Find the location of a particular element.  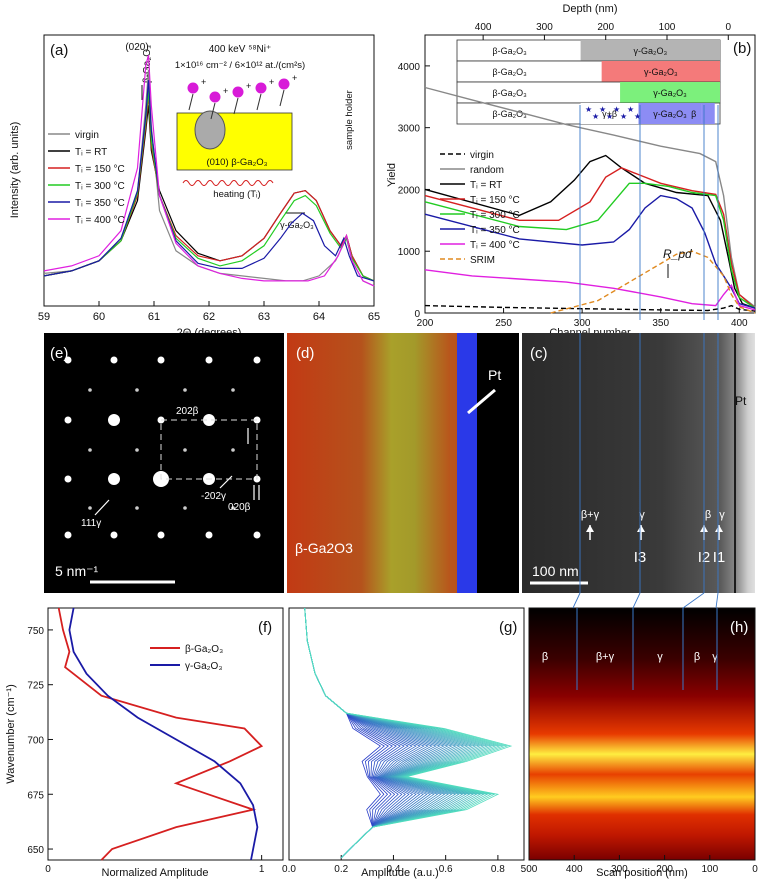

x-tick-label: 250 is located at coordinates (503, 323).